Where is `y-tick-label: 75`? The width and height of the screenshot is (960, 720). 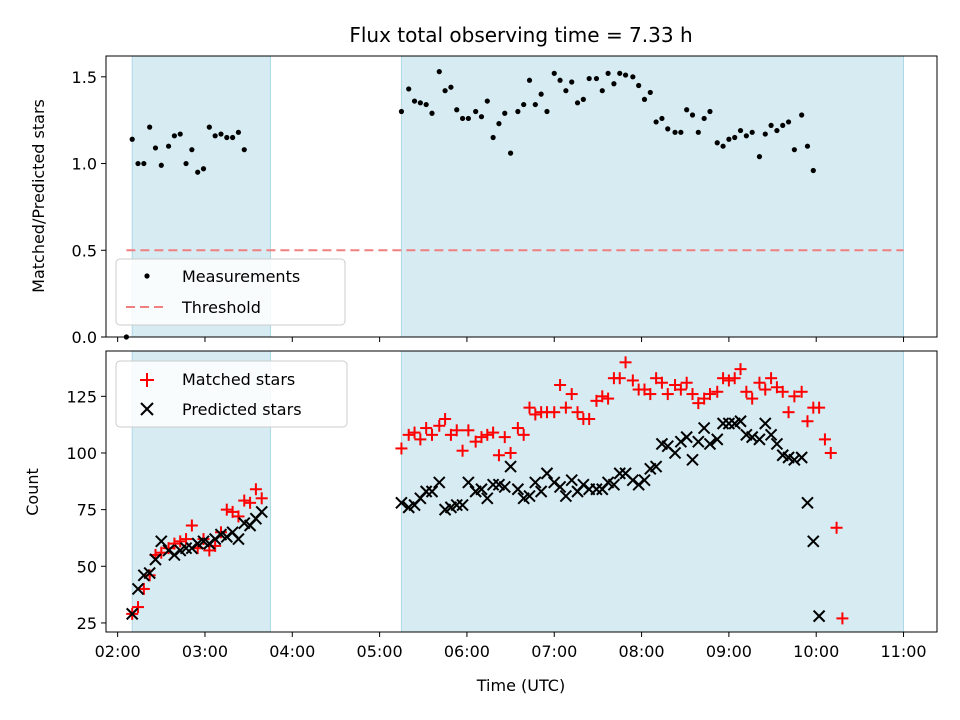
y-tick-label: 75 is located at coordinates (87, 510).